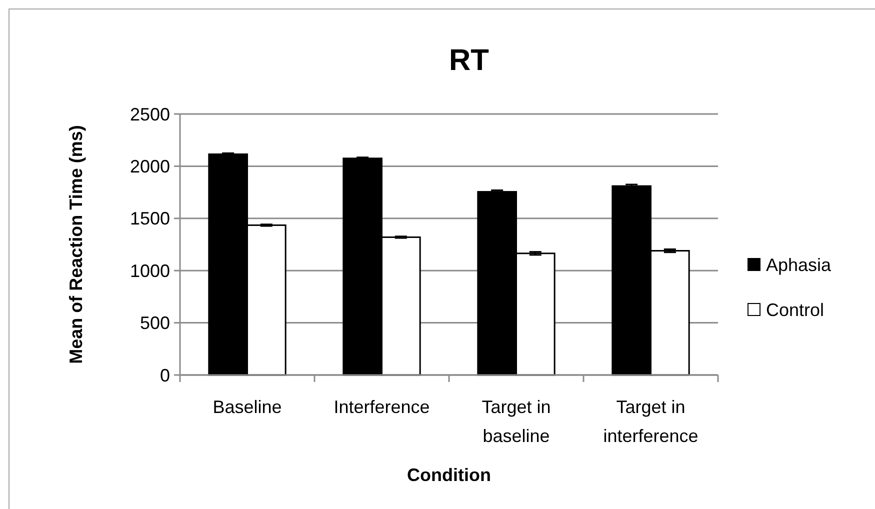 This screenshot has height=509, width=875. Describe the element at coordinates (155, 323) in the screenshot. I see `y-tick-label: 500` at that location.